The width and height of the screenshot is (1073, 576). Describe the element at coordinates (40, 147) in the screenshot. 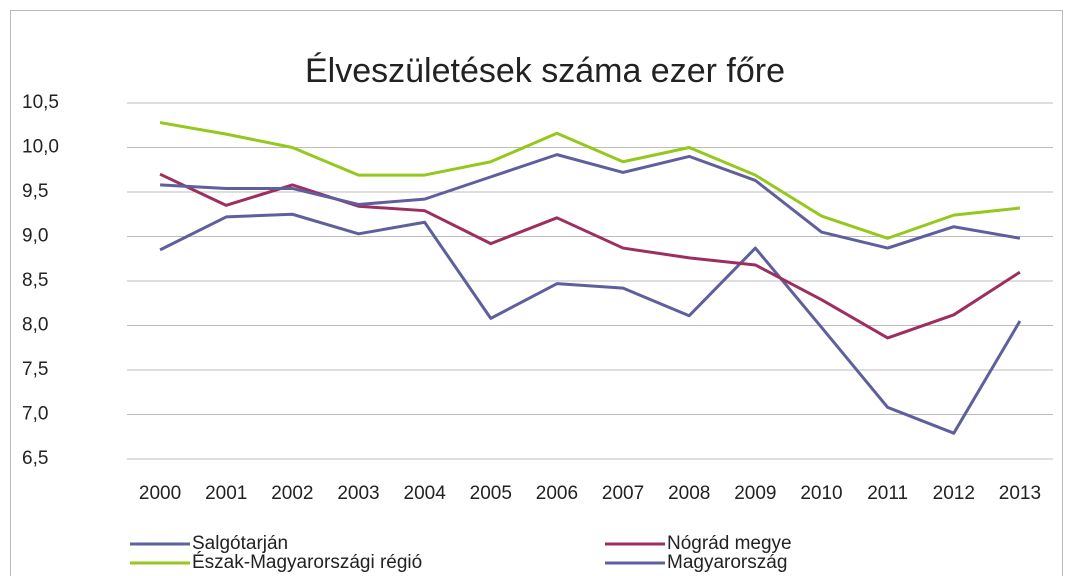

I see `y-tick-label: 10,0` at that location.